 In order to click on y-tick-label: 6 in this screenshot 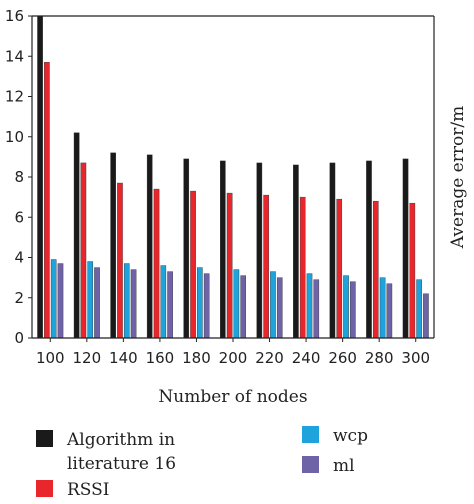, I will do `click(19, 217)`.